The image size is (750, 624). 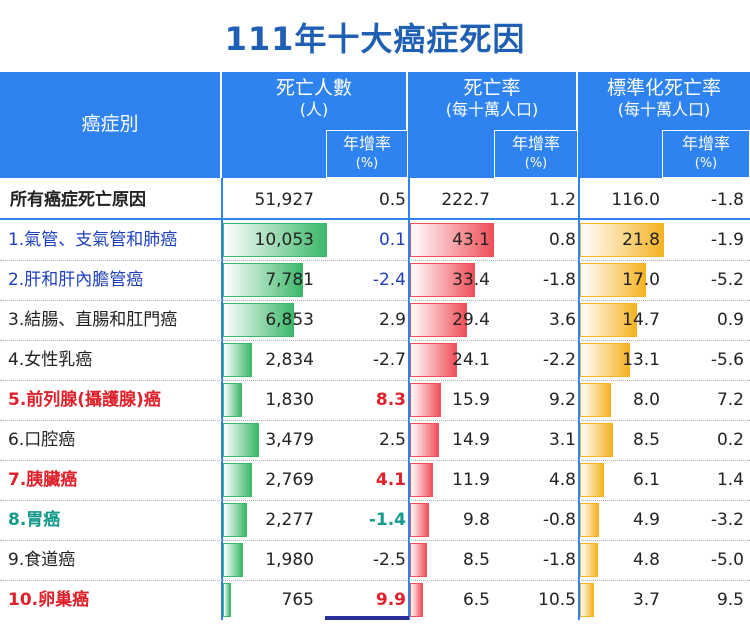 I want to click on deaths-yoy-value: -2.4, so click(x=389, y=280).